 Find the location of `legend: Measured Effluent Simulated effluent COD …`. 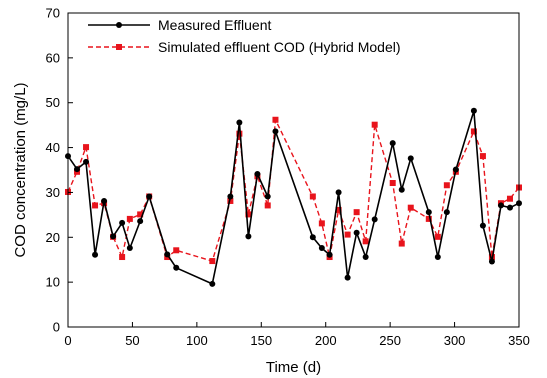

legend: Measured Effluent Simulated effluent COD … is located at coordinates (244, 36).